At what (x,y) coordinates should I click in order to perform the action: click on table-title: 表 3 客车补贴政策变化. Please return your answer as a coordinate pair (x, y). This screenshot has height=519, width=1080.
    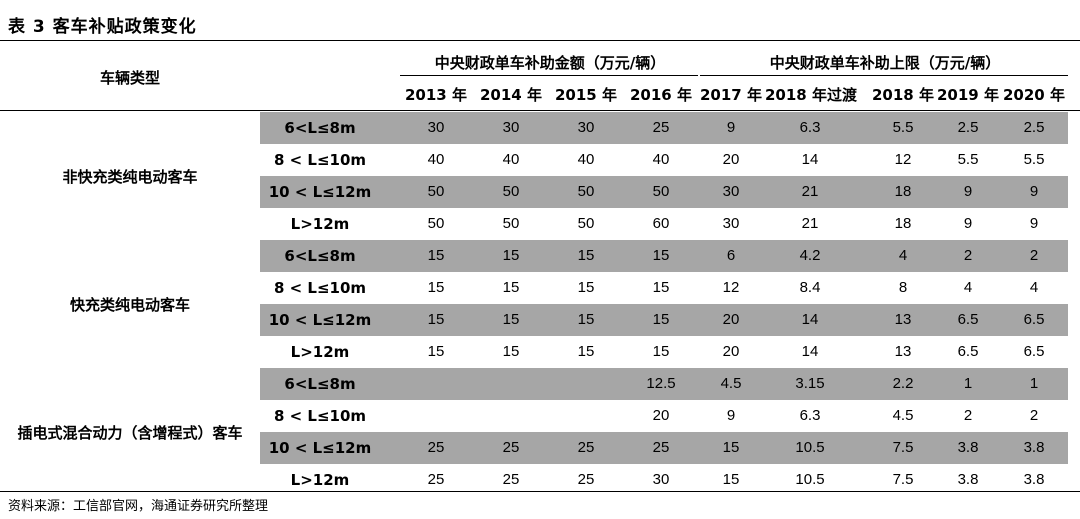
    Looking at the image, I should click on (102, 27).